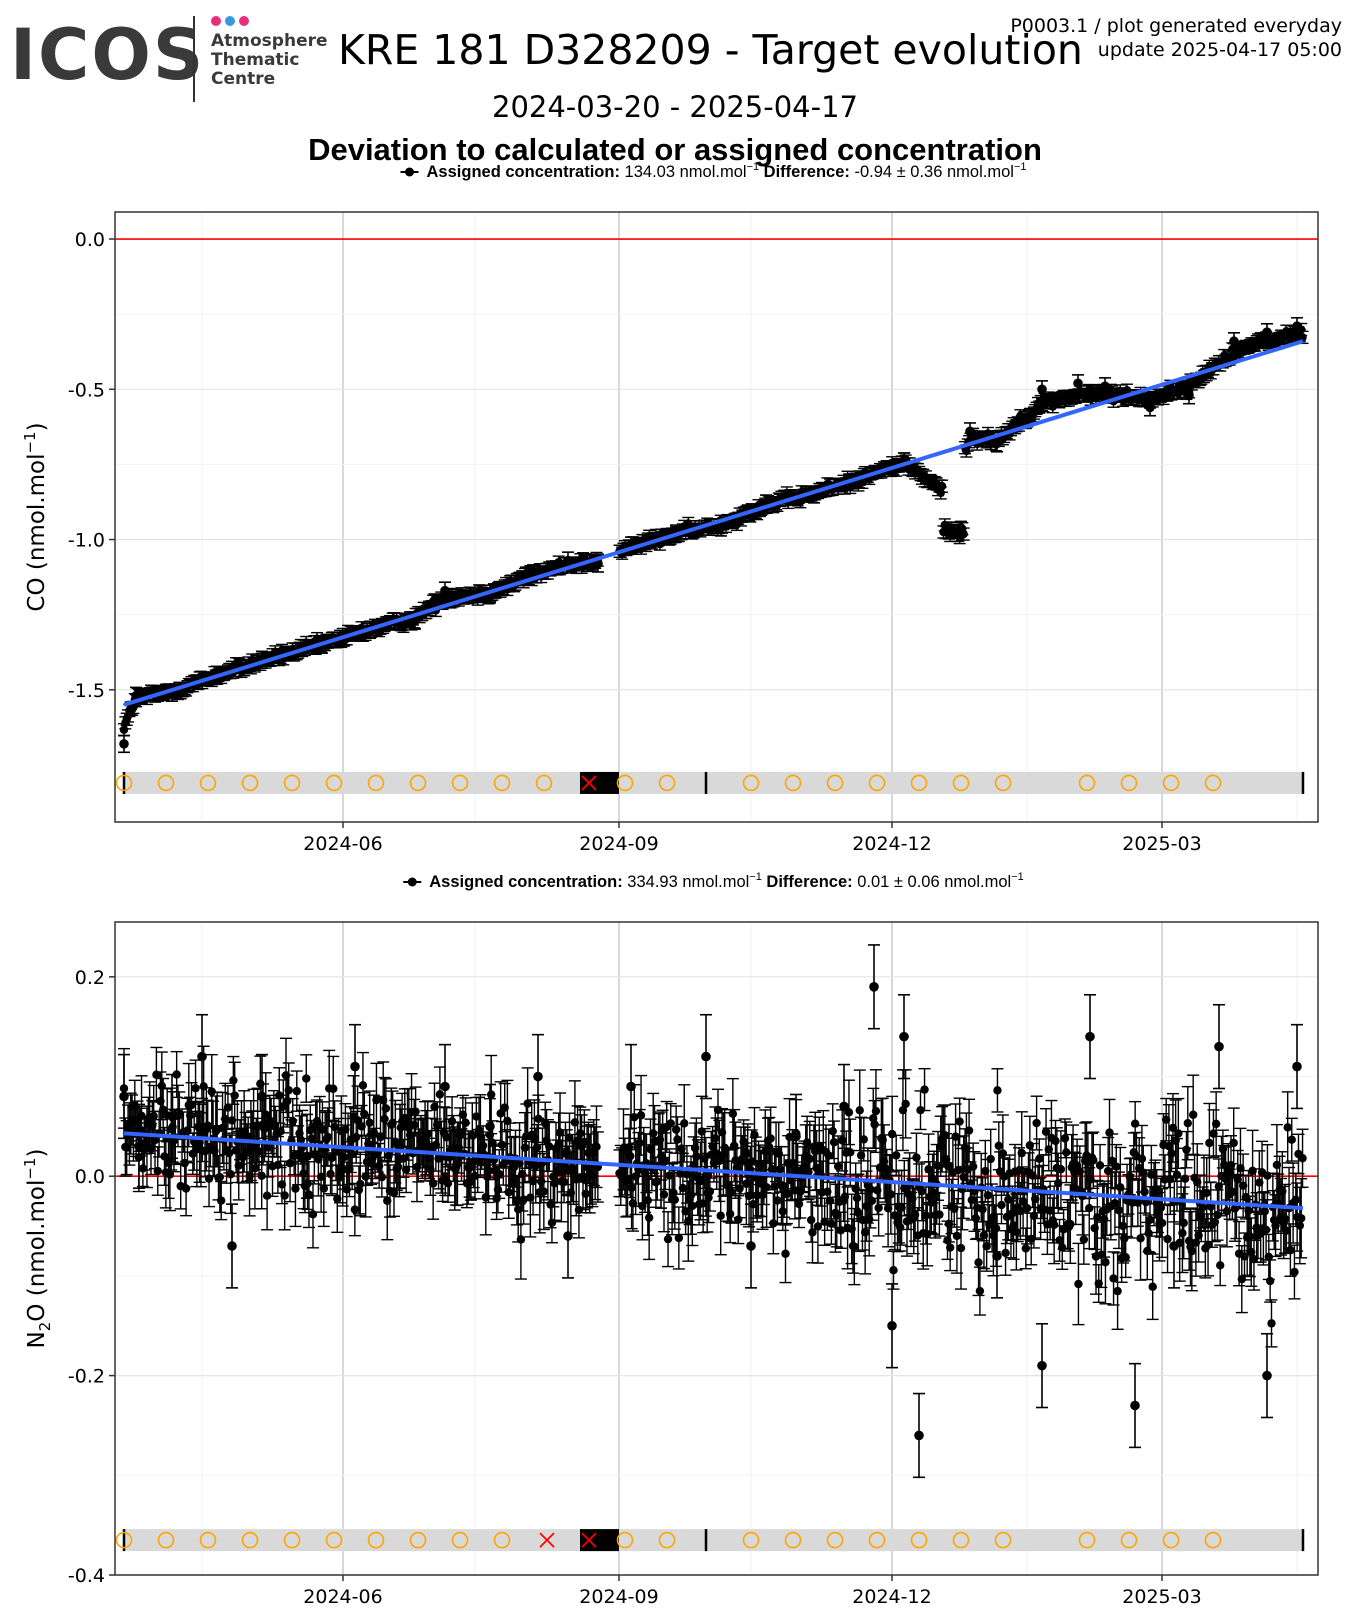 The width and height of the screenshot is (1350, 1620). I want to click on legend-diff-value: 0.01 ± 0.06 nmol.mol, so click(934, 882).